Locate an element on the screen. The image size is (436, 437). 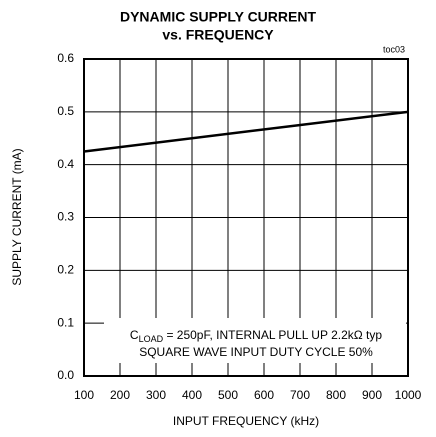
x-tick-label: 400 is located at coordinates (192, 395).